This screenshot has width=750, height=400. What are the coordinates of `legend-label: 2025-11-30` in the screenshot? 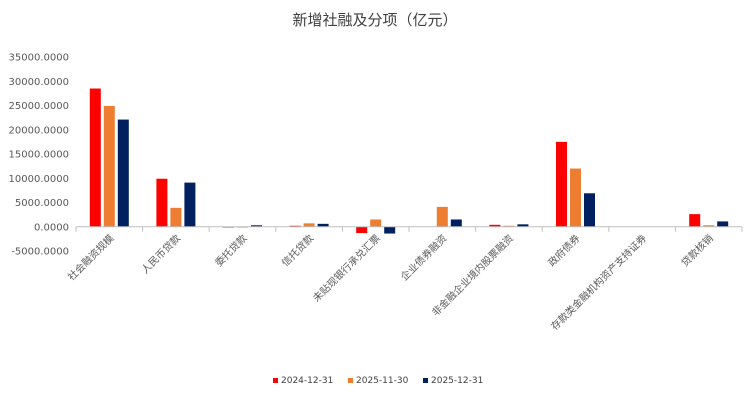 It's located at (382, 381).